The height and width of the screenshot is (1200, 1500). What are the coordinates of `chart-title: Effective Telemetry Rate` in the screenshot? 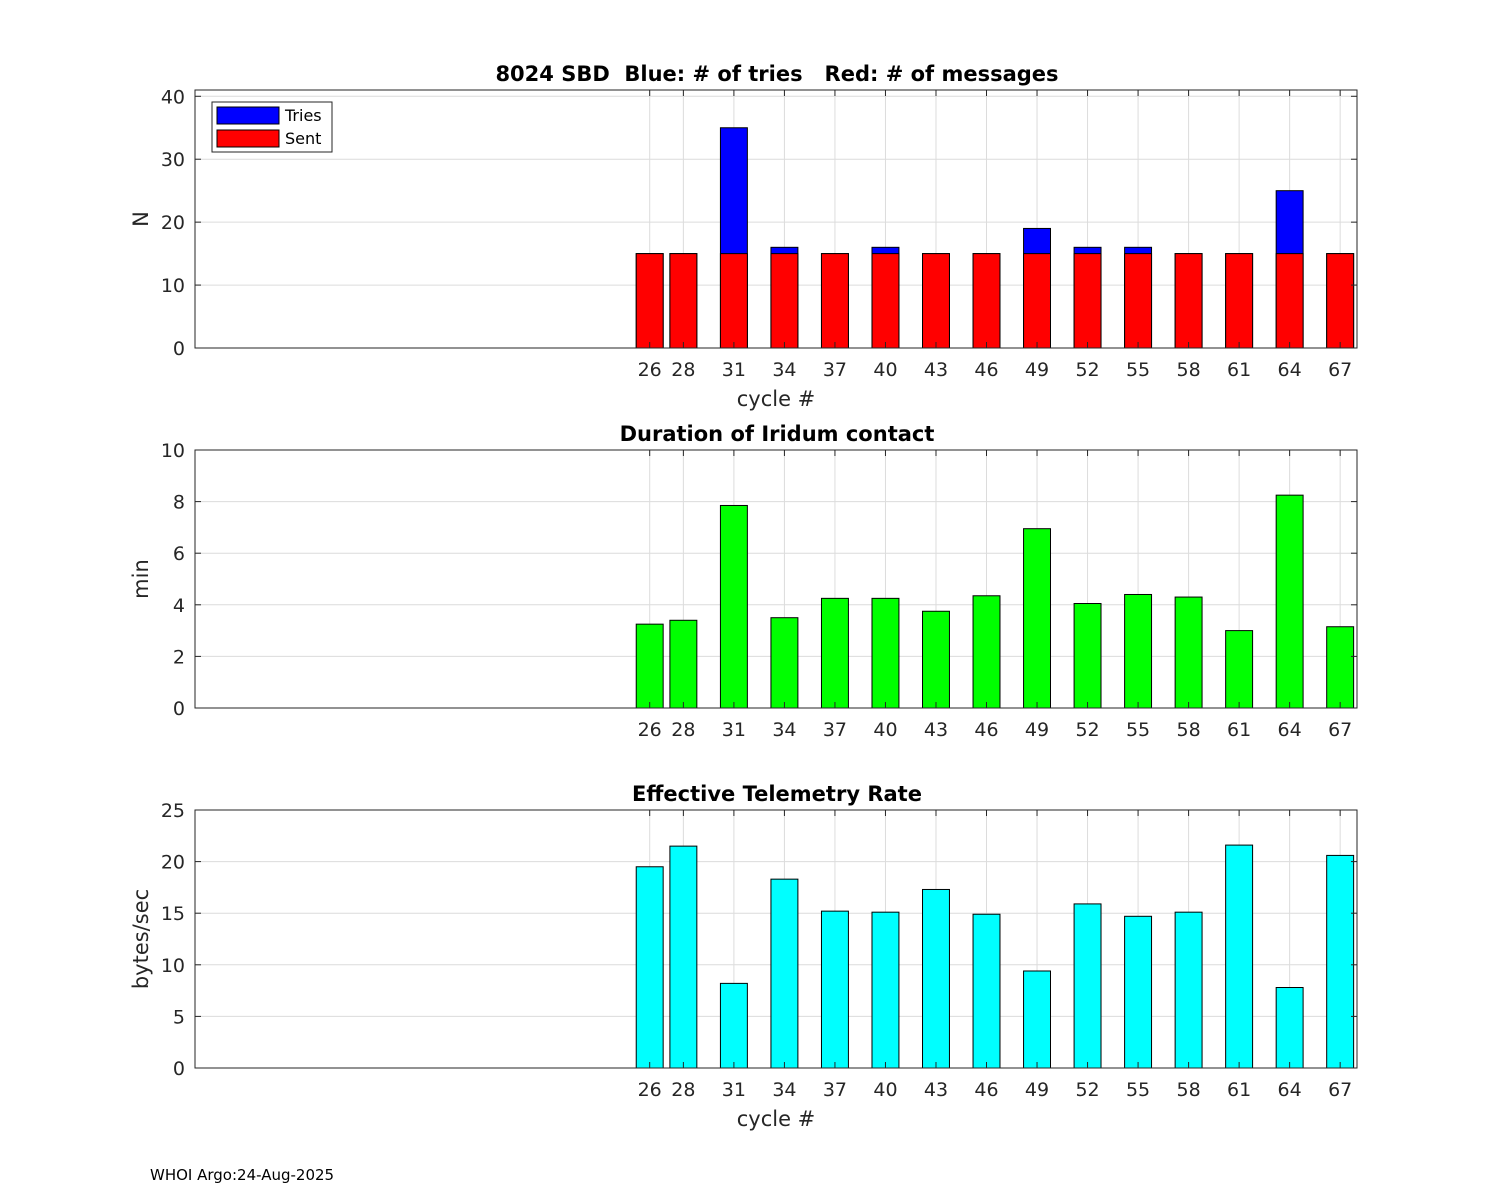 It's located at (777, 794).